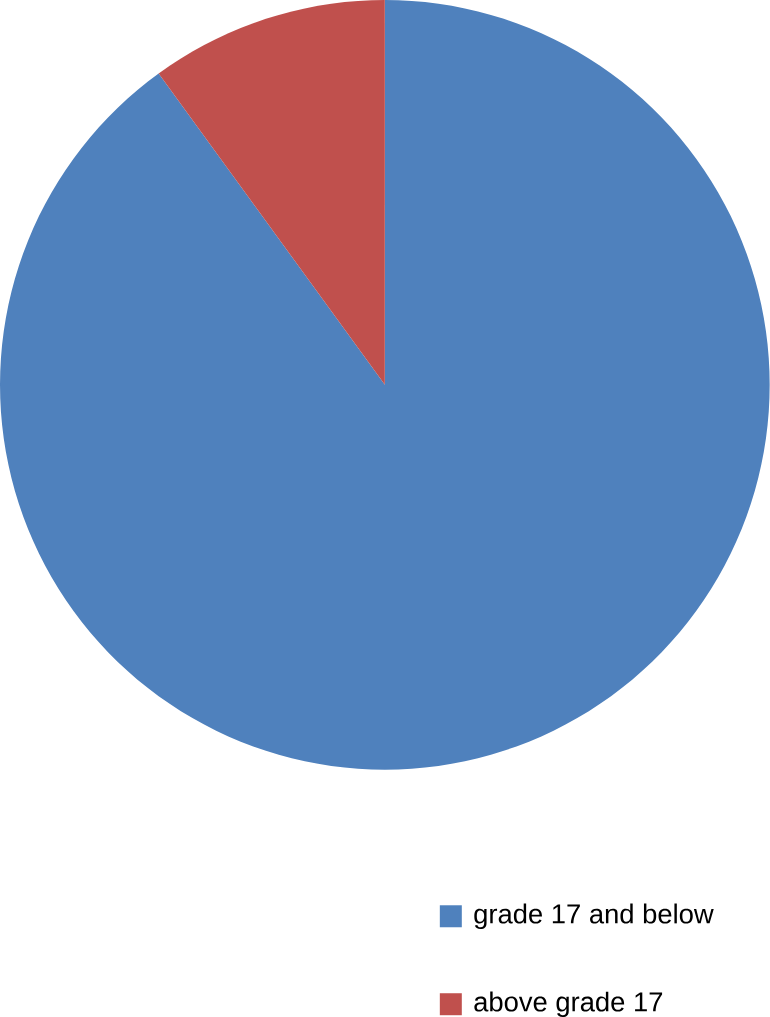 The image size is (770, 1017). Describe the element at coordinates (568, 1004) in the screenshot. I see `legend-label: above grade 17` at that location.